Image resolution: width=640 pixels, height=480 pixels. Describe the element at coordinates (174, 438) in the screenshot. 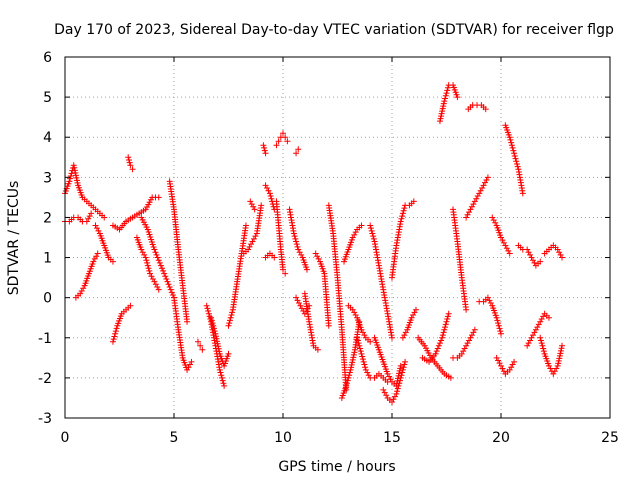

I see `x-tick-label: 5` at that location.